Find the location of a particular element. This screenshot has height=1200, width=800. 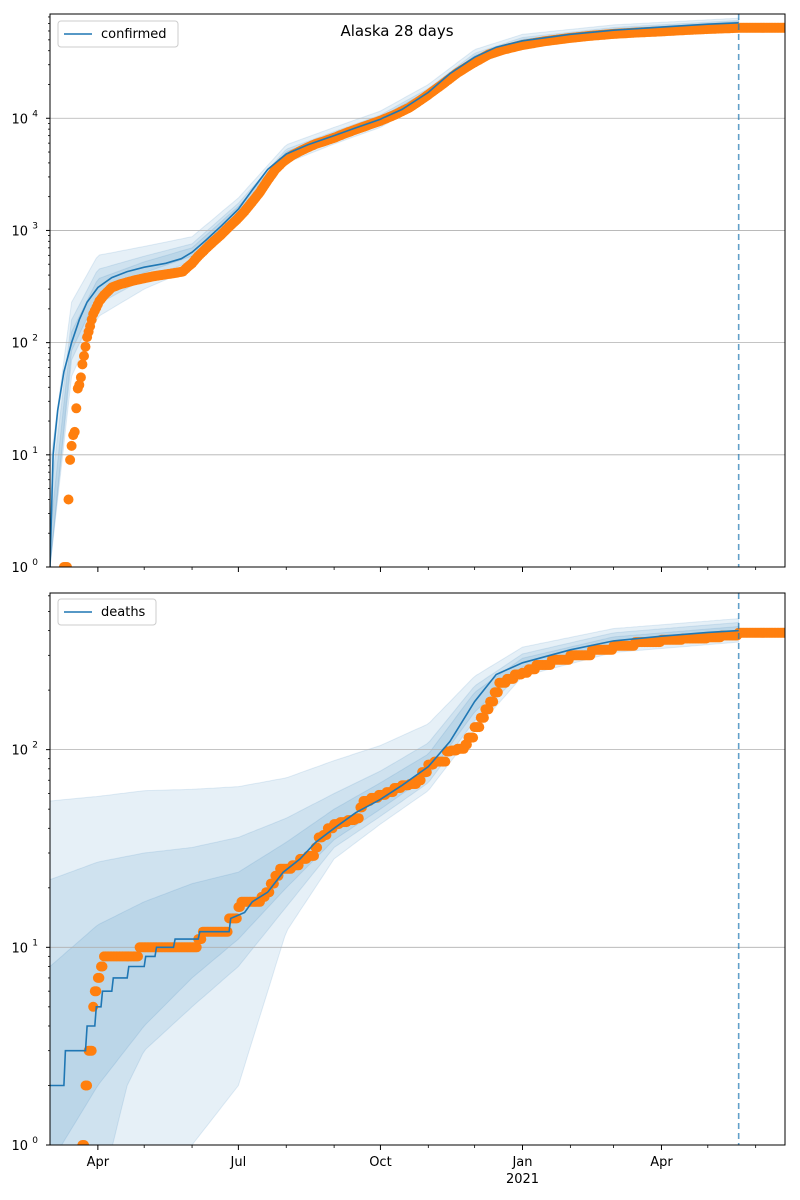

deaths-legend: deaths is located at coordinates (107, 612).